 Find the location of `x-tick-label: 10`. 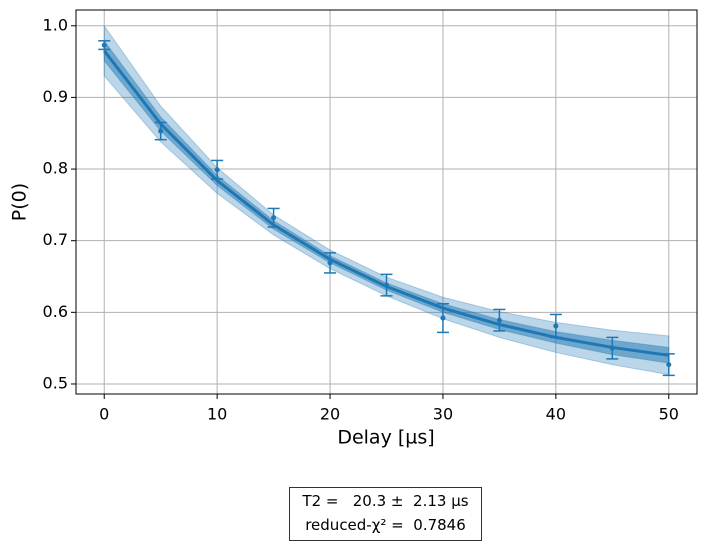

x-tick-label: 10 is located at coordinates (217, 414).